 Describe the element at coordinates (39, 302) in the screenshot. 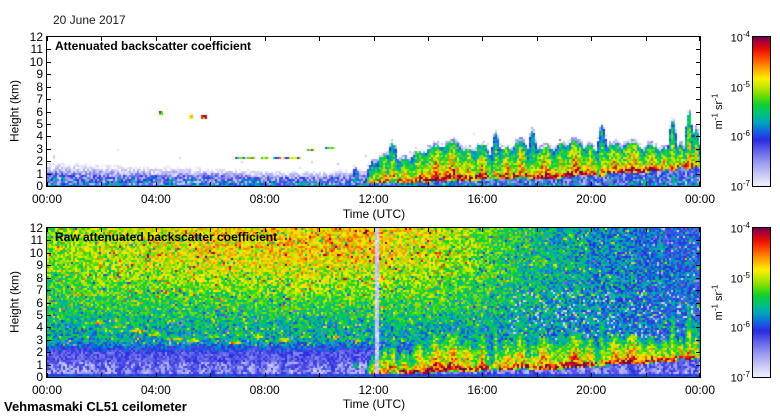

I see `y-tick-label: 6` at that location.